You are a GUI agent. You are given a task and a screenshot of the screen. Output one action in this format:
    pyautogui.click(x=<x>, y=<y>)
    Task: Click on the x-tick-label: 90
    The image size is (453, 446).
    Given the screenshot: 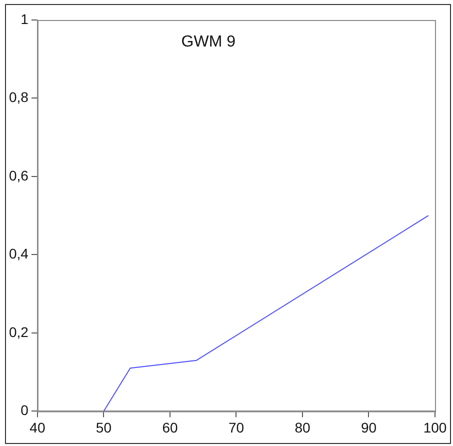 What is the action you would take?
    pyautogui.click(x=368, y=427)
    